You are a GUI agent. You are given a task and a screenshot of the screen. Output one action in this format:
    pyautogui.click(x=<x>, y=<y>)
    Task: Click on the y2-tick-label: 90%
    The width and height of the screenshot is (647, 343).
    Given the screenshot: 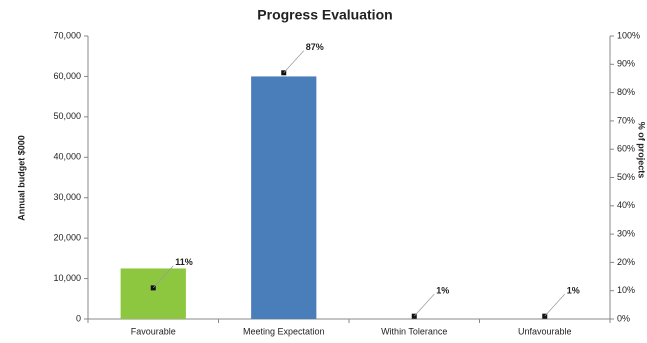 What is the action you would take?
    pyautogui.click(x=626, y=64)
    